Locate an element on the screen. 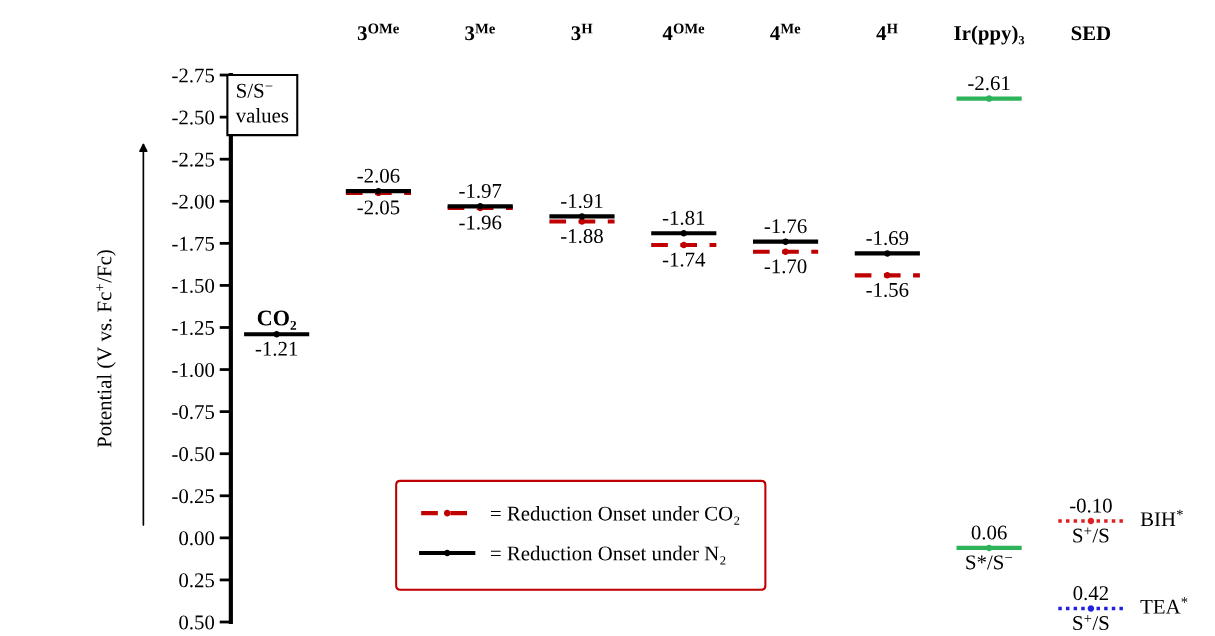 This screenshot has height=636, width=1215. data-label: -1.96 is located at coordinates (480, 222).